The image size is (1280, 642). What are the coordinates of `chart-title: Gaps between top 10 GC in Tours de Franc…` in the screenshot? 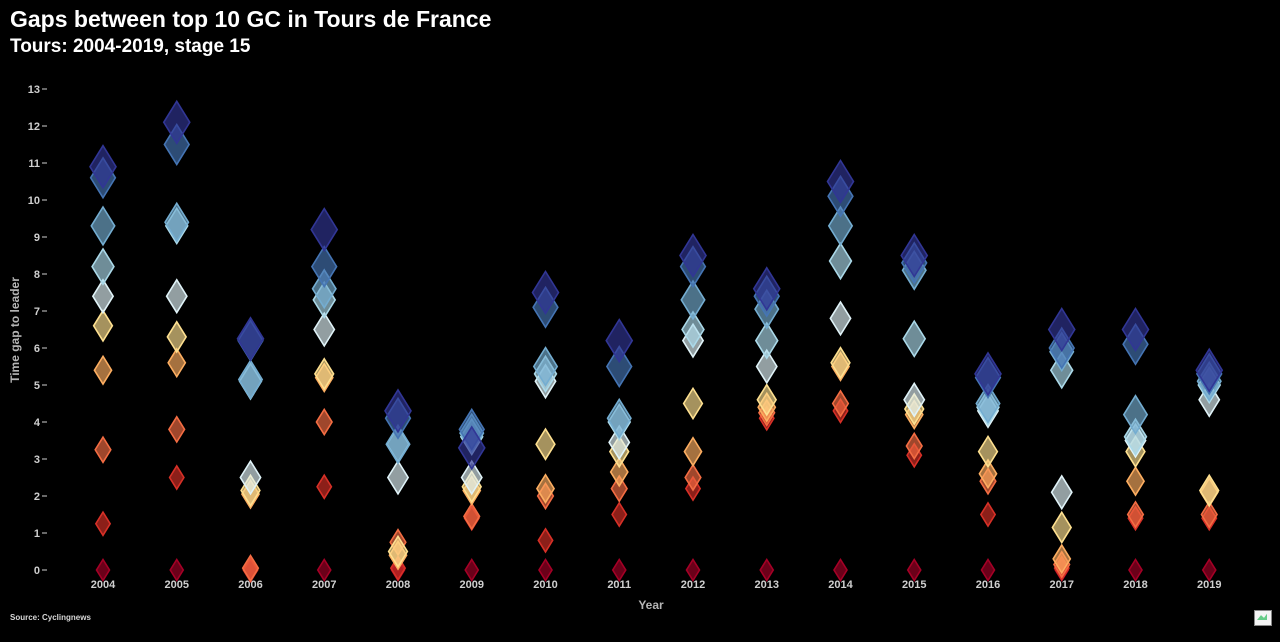 It's located at (251, 19).